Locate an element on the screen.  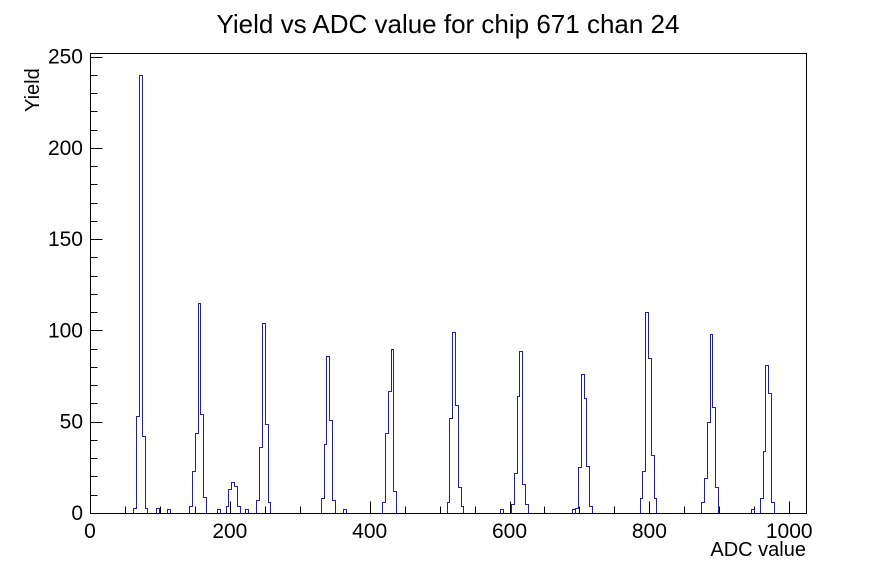
chart-title: Yield vs ADC value for chip 671 chan 24 is located at coordinates (448, 24).